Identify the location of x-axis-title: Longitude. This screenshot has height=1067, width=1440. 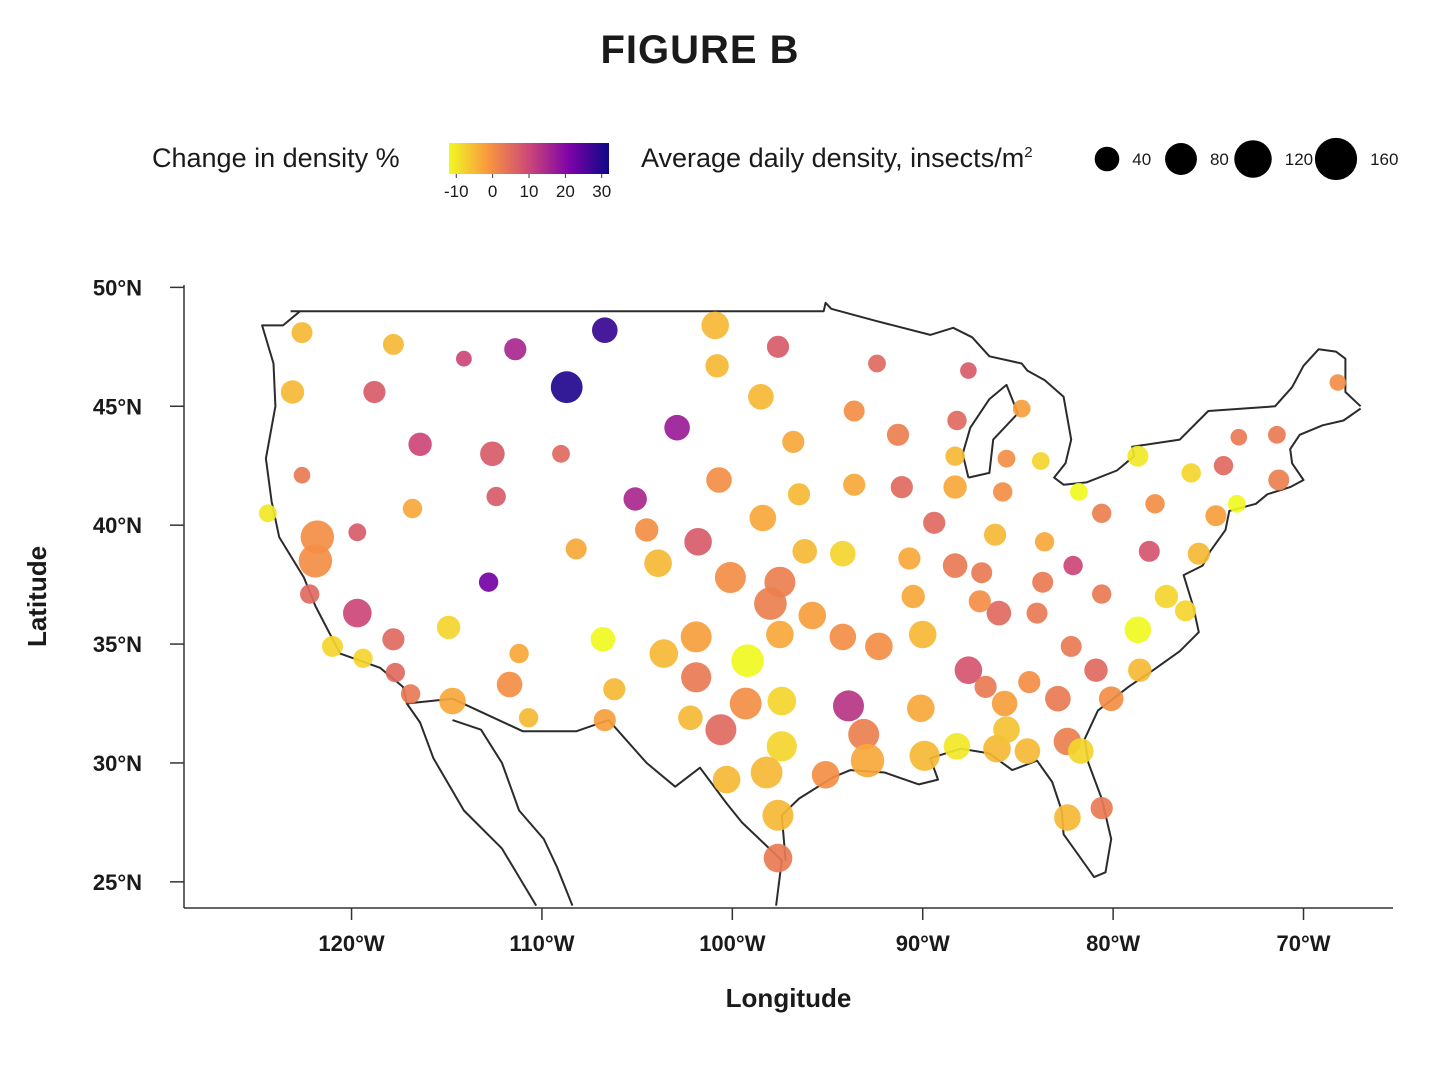
(789, 998).